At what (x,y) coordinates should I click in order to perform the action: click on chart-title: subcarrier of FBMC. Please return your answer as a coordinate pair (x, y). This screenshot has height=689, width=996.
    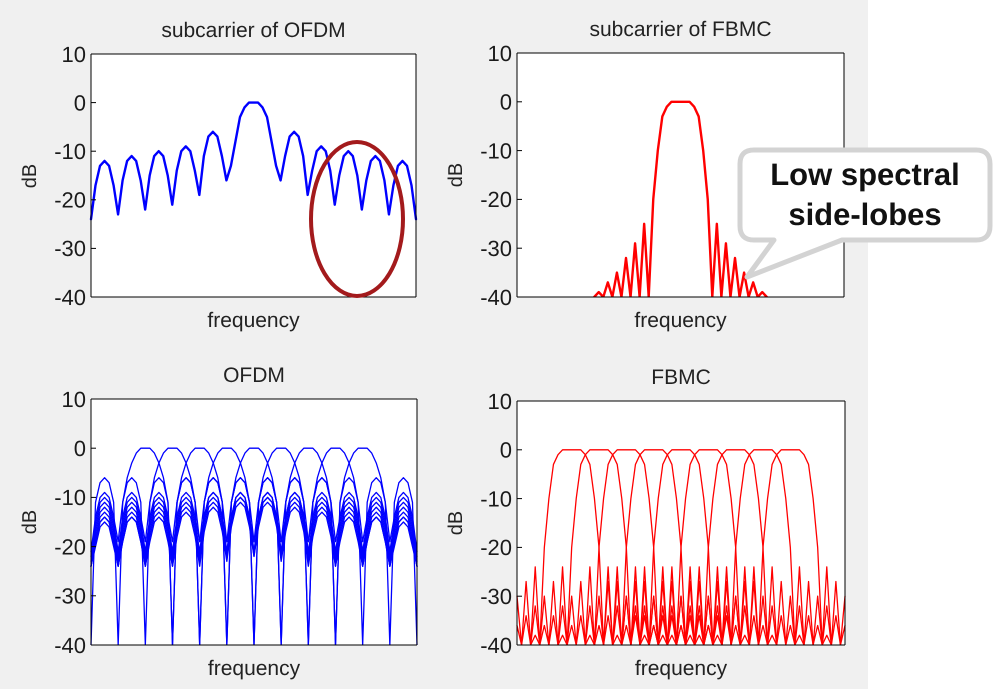
    Looking at the image, I should click on (680, 29).